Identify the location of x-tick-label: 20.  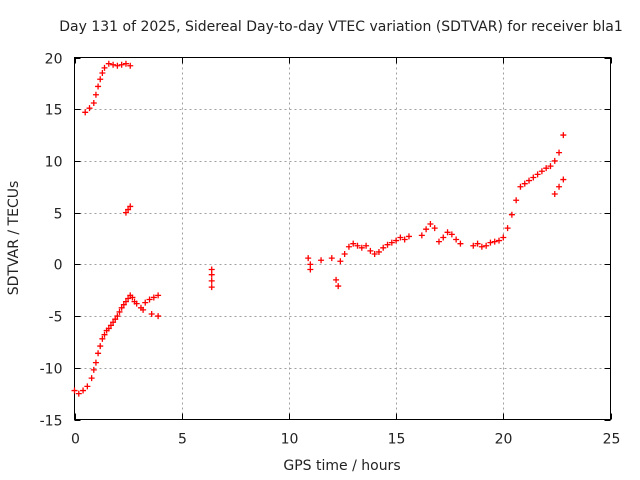
(504, 440).